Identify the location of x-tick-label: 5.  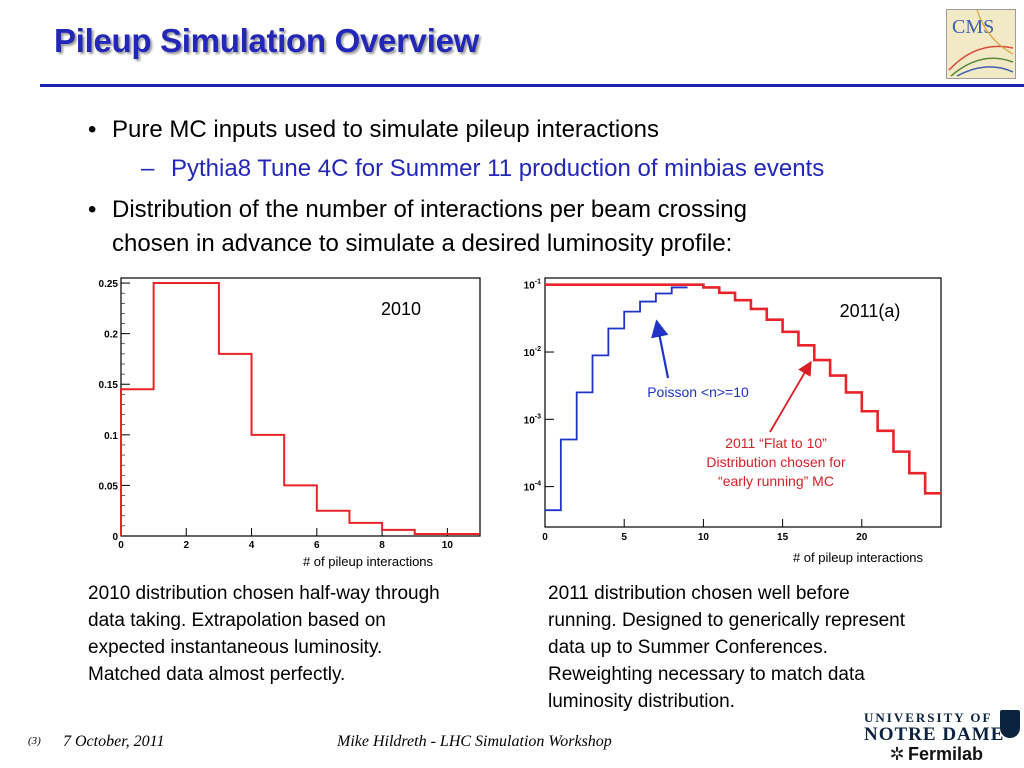
(624, 537).